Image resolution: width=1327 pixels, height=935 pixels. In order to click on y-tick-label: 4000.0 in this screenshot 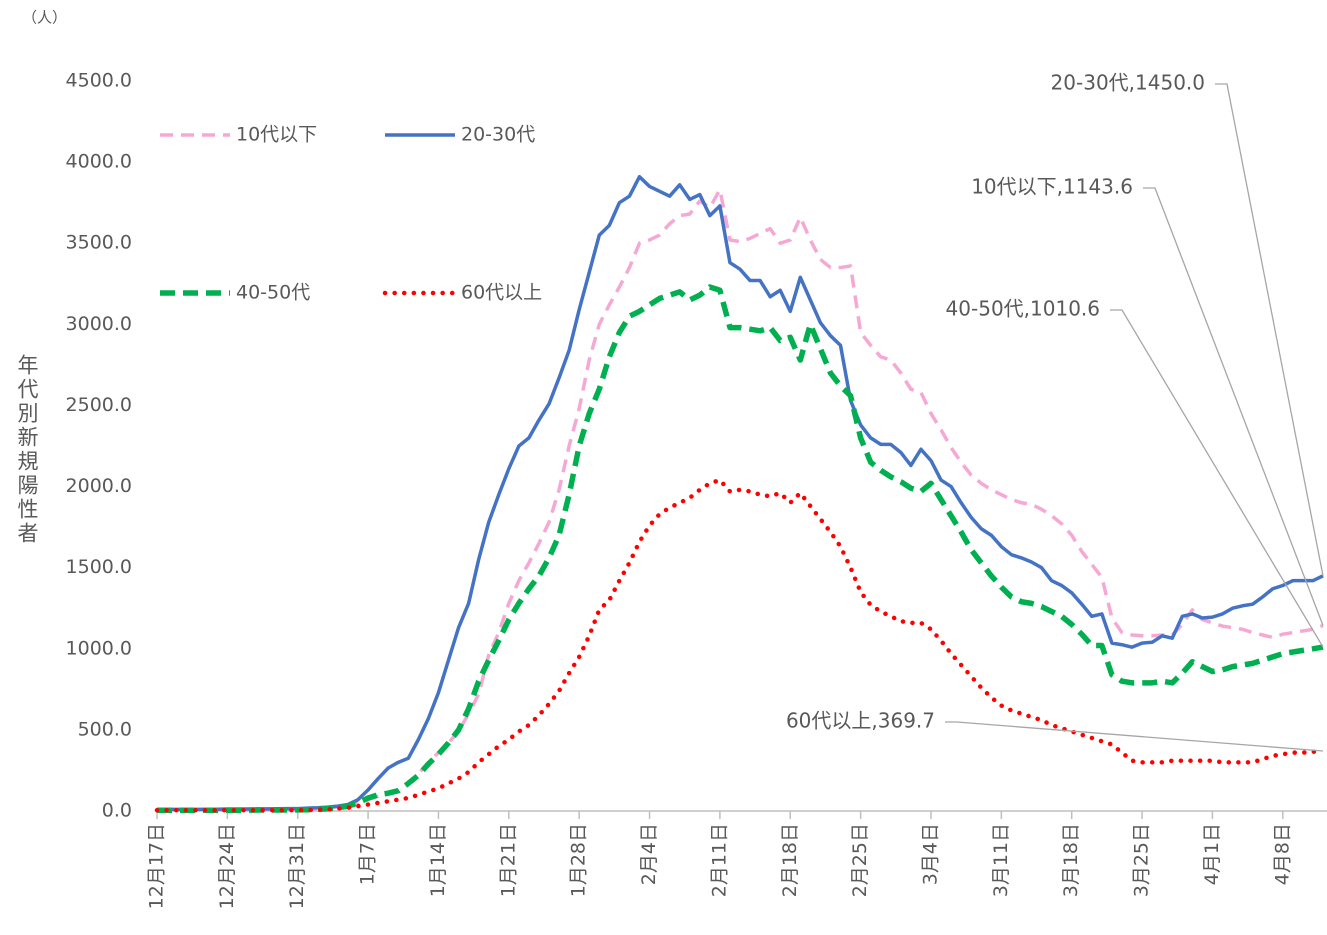, I will do `click(99, 162)`.